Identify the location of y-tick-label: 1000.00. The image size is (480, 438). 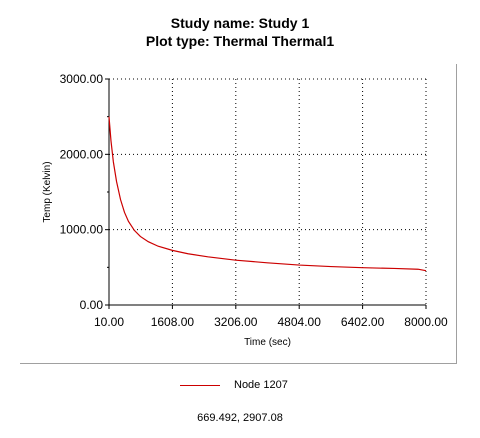
(82, 230).